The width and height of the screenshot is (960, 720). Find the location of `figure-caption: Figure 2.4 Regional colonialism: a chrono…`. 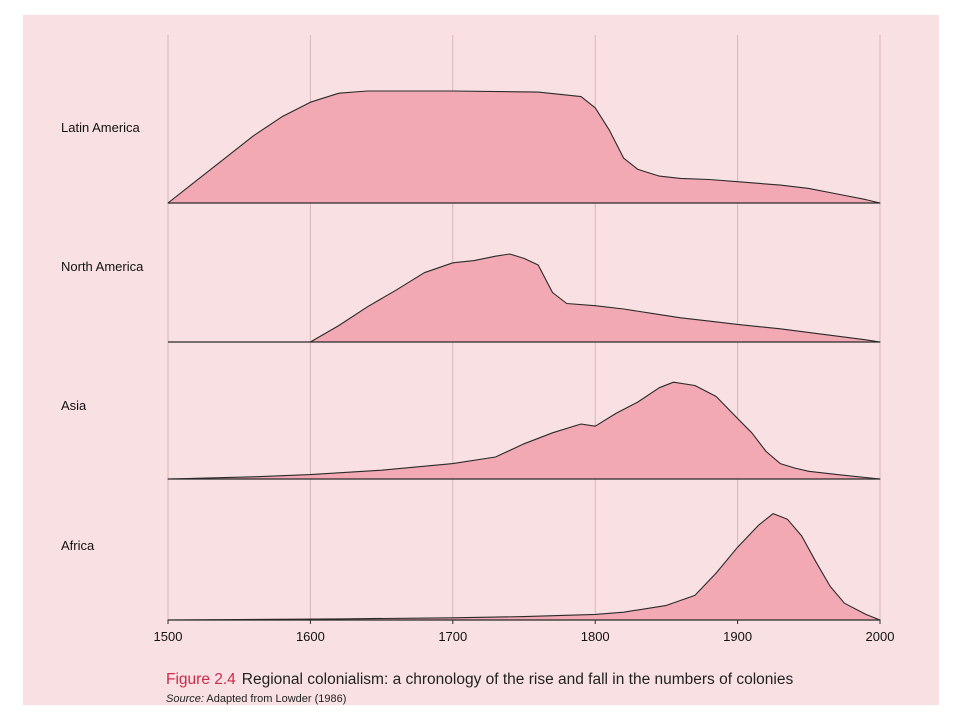

figure-caption: Figure 2.4 Regional colonialism: a chrono… is located at coordinates (479, 680).